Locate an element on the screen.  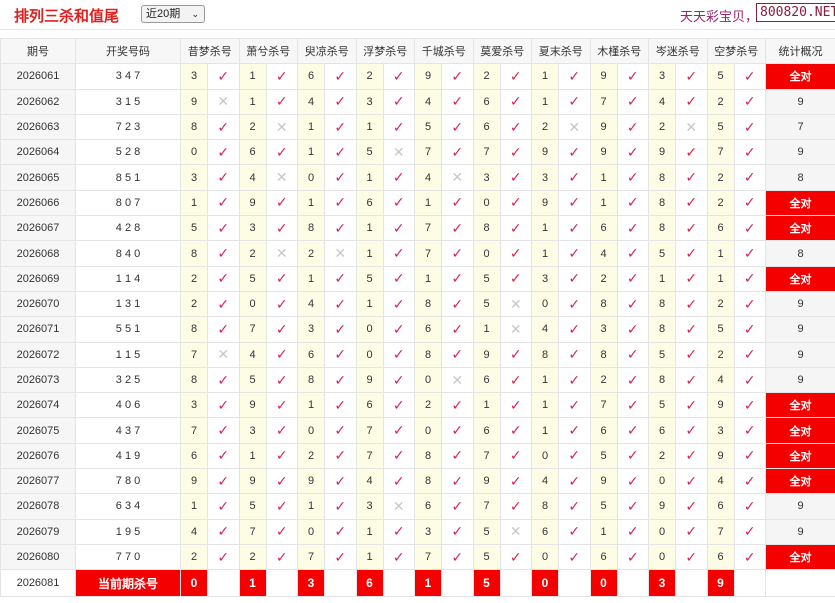
issue-cell: 2026064 is located at coordinates (38, 152).